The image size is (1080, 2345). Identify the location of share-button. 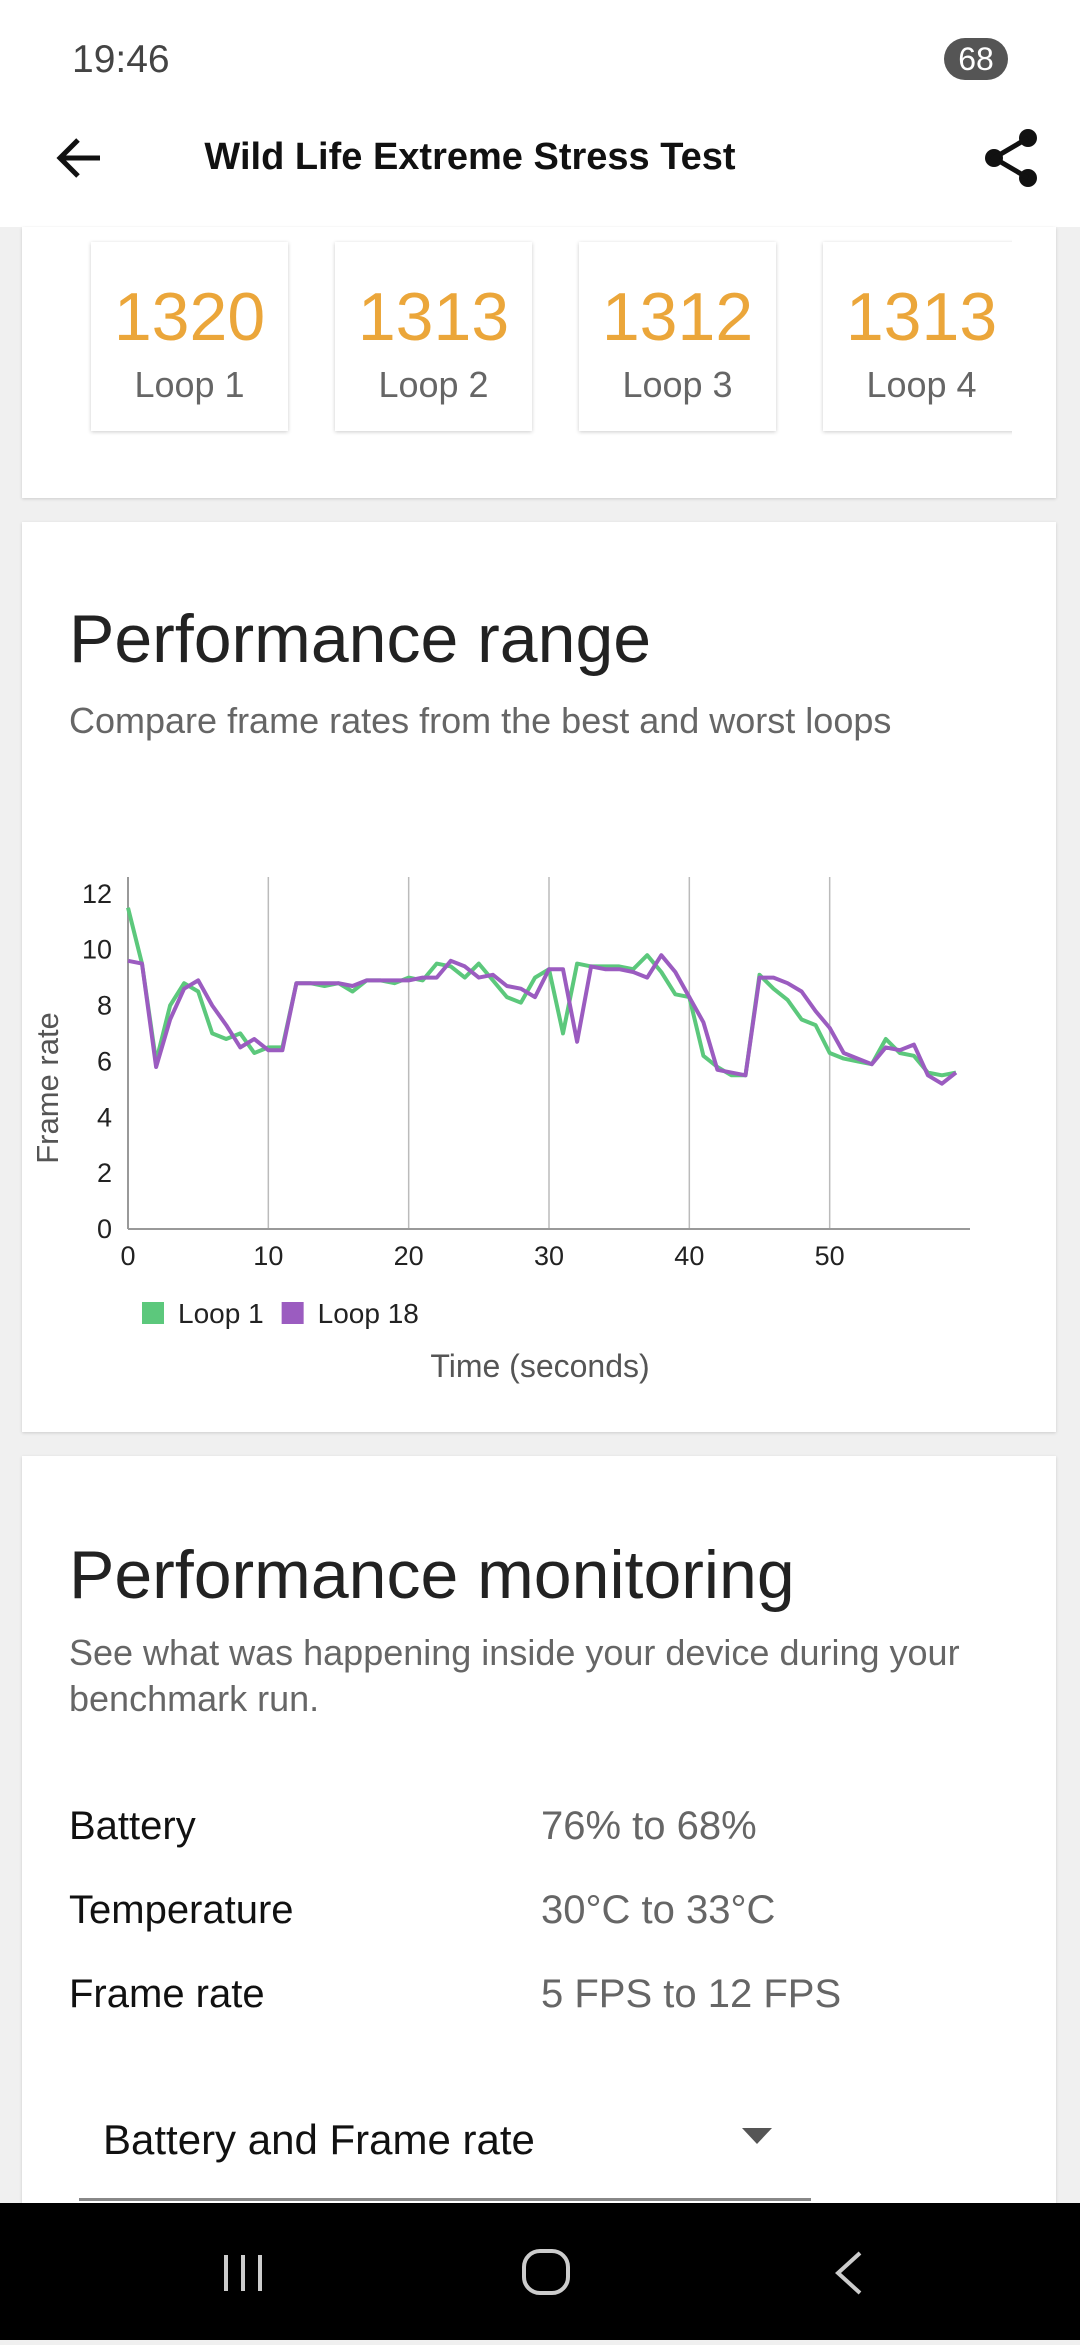
(1012, 158).